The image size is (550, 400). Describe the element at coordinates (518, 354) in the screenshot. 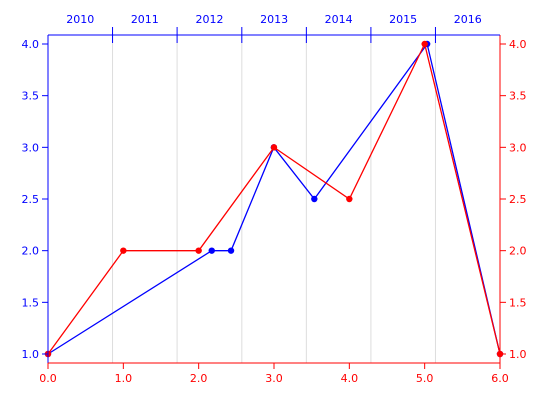

I see `right-tick-label: 1.0` at that location.